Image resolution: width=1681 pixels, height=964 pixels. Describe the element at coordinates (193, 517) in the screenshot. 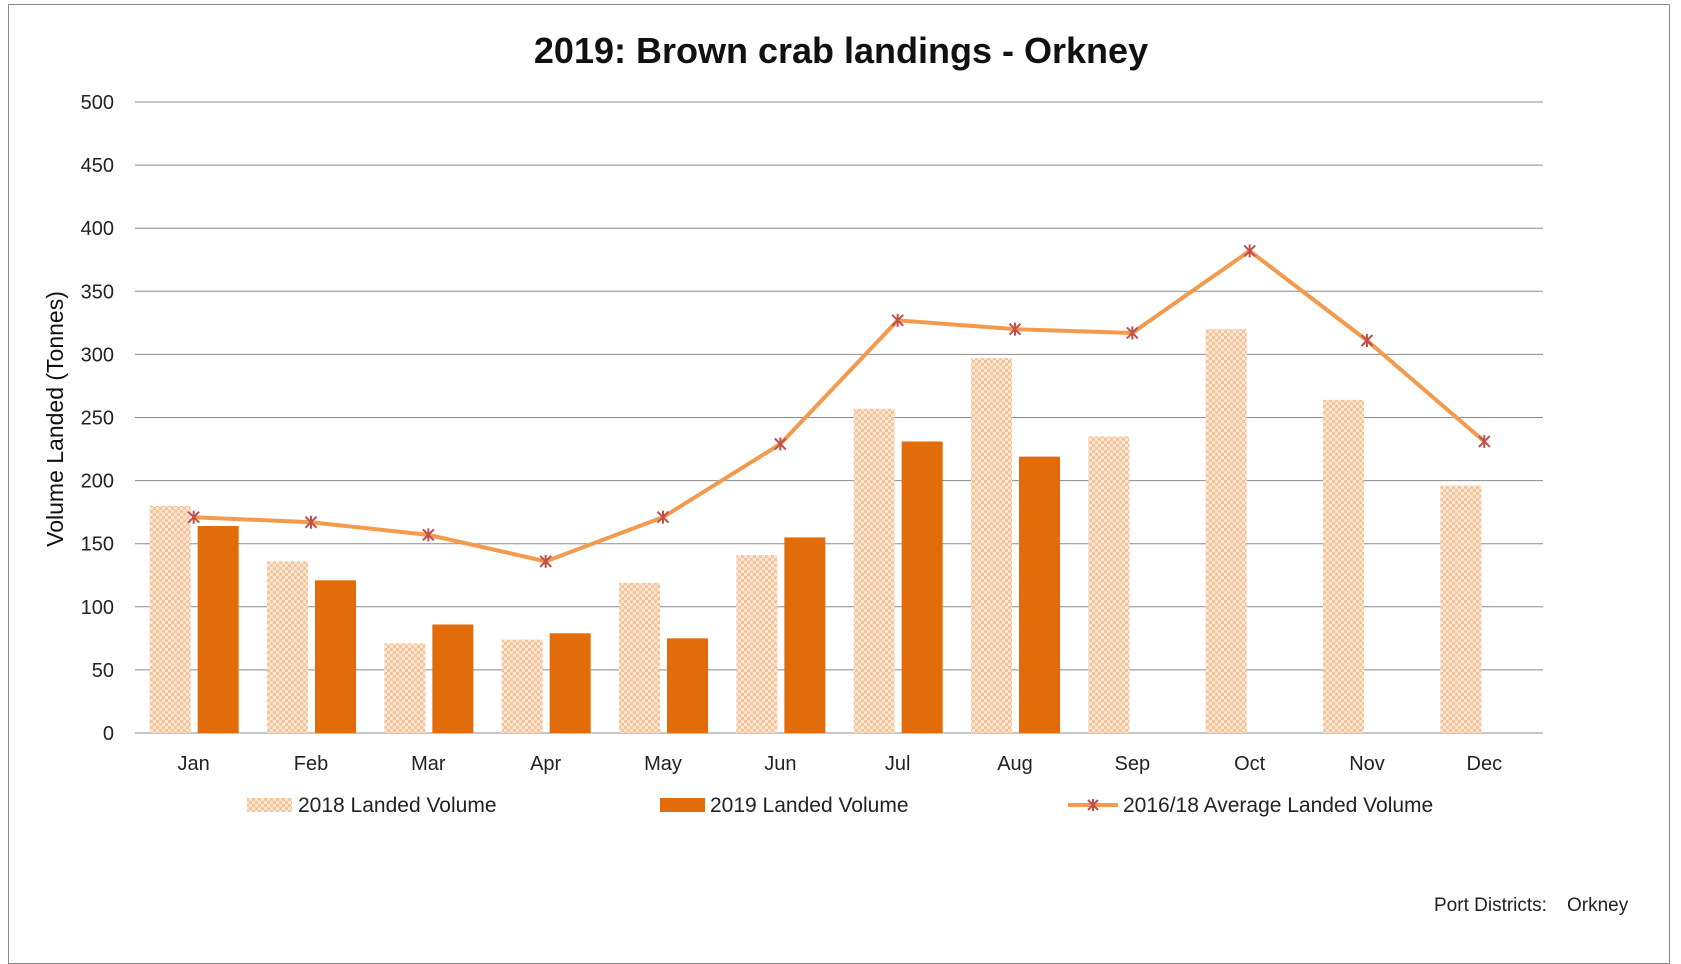

I see `average-point-jan` at that location.